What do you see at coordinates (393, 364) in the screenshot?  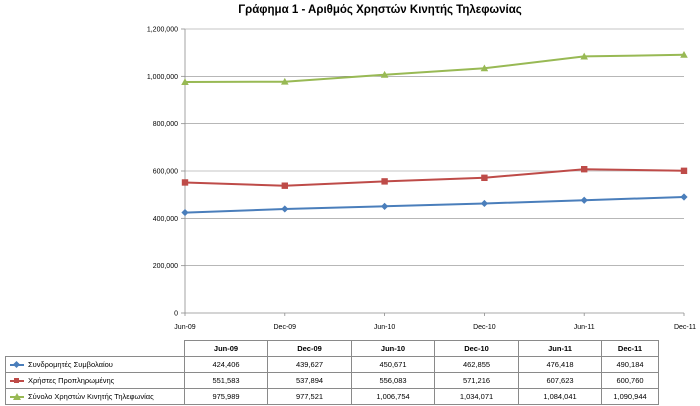 I see `data-cell: 450,671` at bounding box center [393, 364].